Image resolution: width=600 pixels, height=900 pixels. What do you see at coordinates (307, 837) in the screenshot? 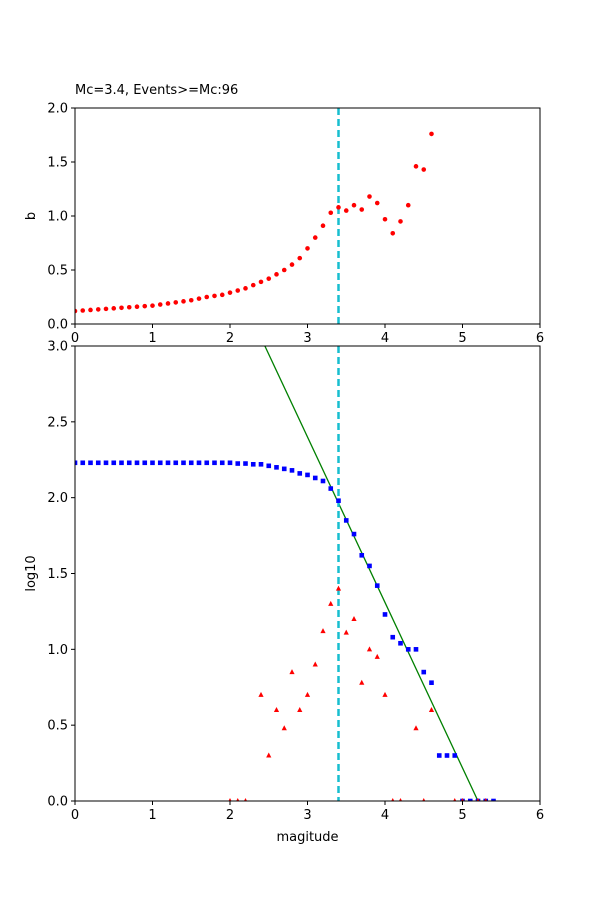
I see `log10-chart-xlabel: magitude` at bounding box center [307, 837].